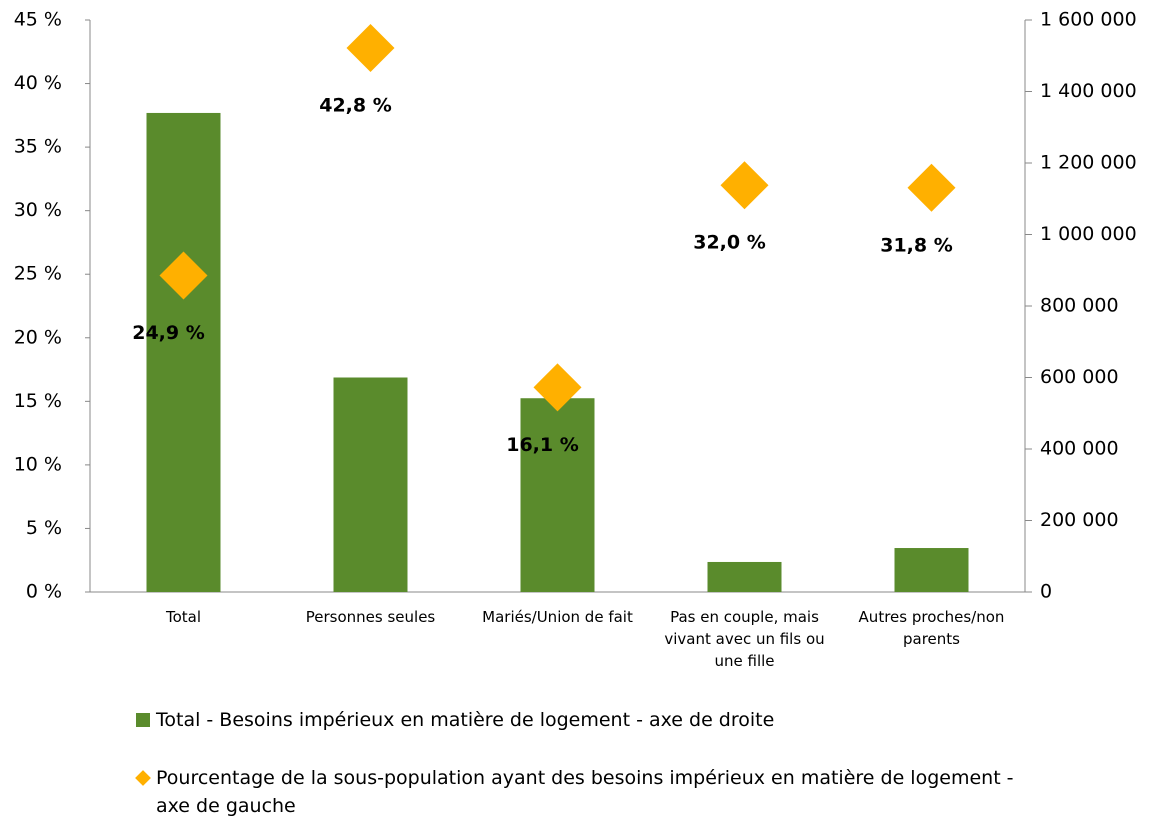 The image size is (1167, 829). What do you see at coordinates (44, 592) in the screenshot?
I see `y-tick-label: 0 %` at bounding box center [44, 592].